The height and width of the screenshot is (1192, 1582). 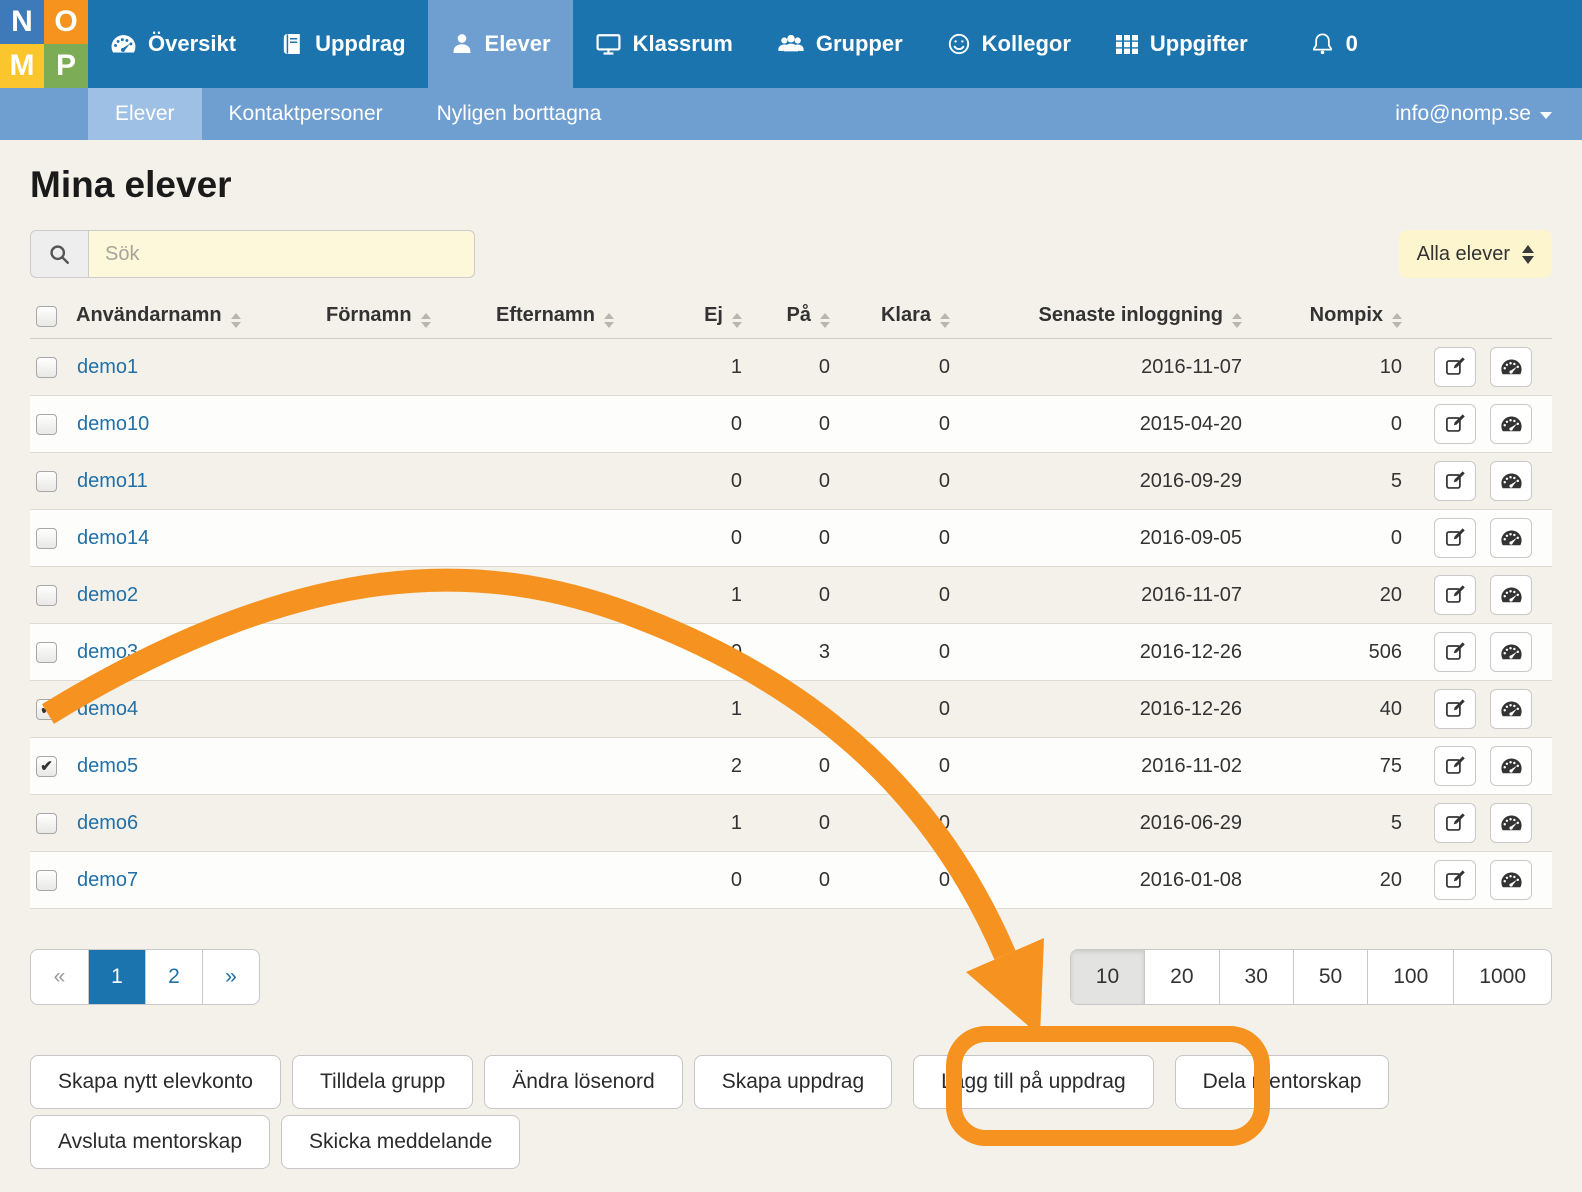 What do you see at coordinates (112, 480) in the screenshot?
I see `username-link: demo11` at bounding box center [112, 480].